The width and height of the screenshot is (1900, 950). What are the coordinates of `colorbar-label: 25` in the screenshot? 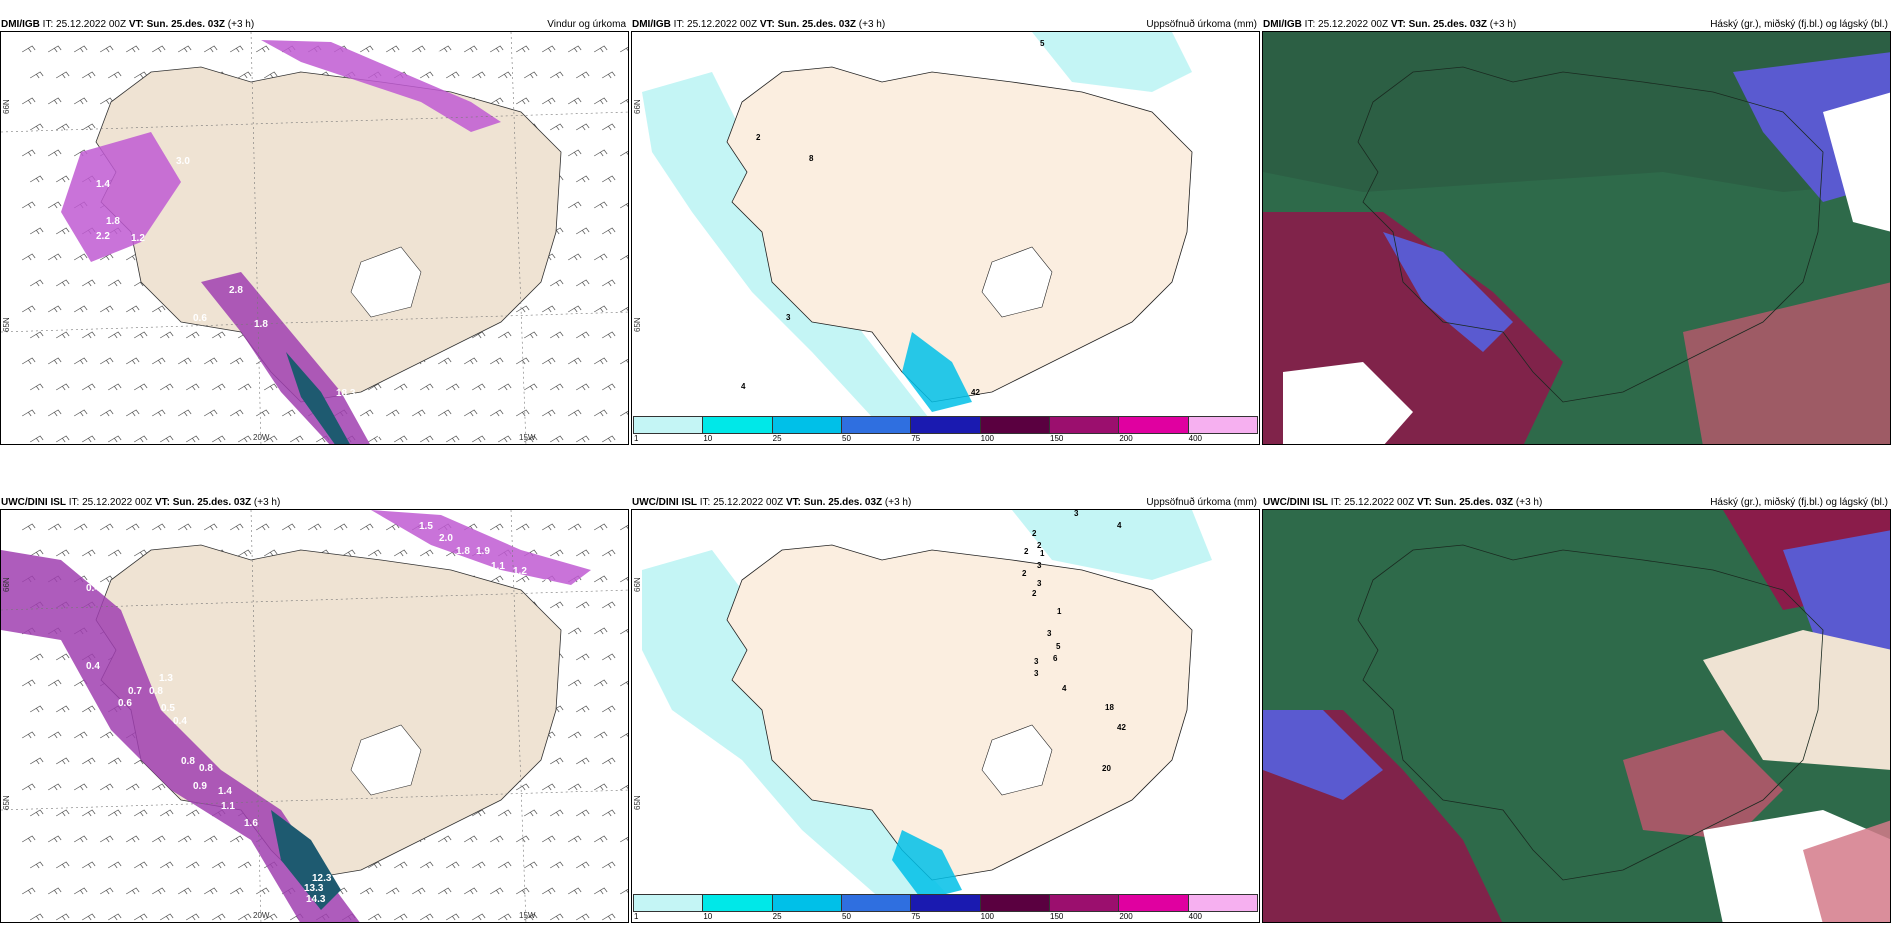 It's located at (777, 916).